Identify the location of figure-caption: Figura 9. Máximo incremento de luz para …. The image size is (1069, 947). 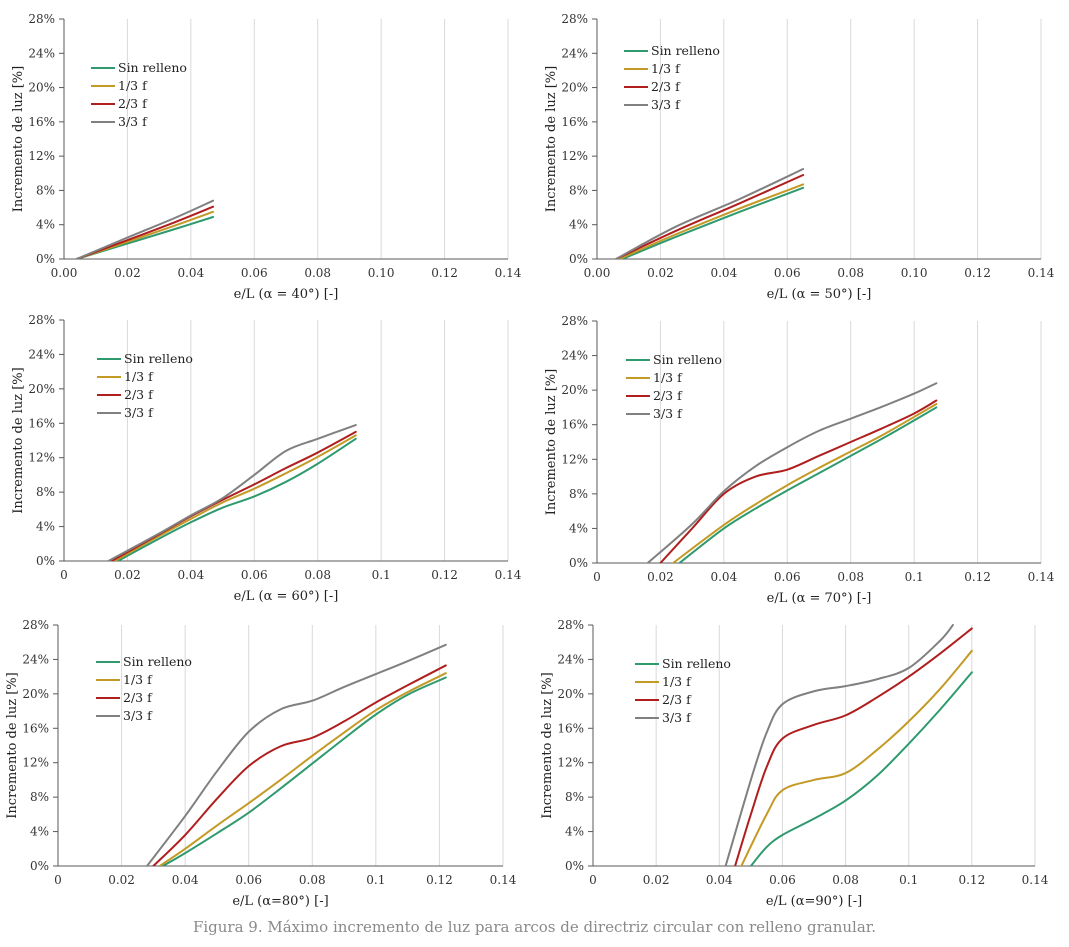
(534, 927).